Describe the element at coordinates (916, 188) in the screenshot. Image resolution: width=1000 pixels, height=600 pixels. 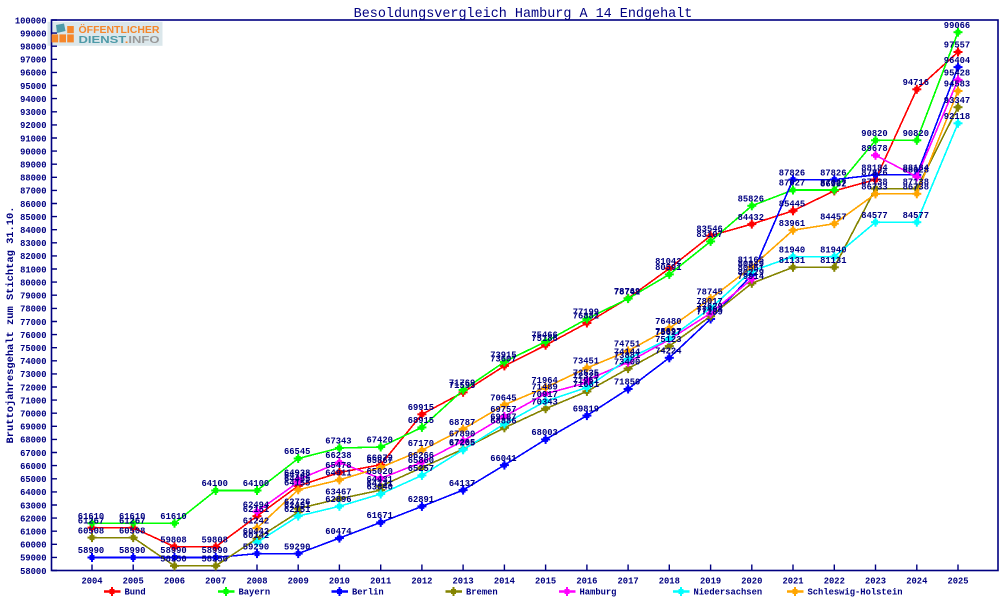
I see `svg-text: 86738` at that location.